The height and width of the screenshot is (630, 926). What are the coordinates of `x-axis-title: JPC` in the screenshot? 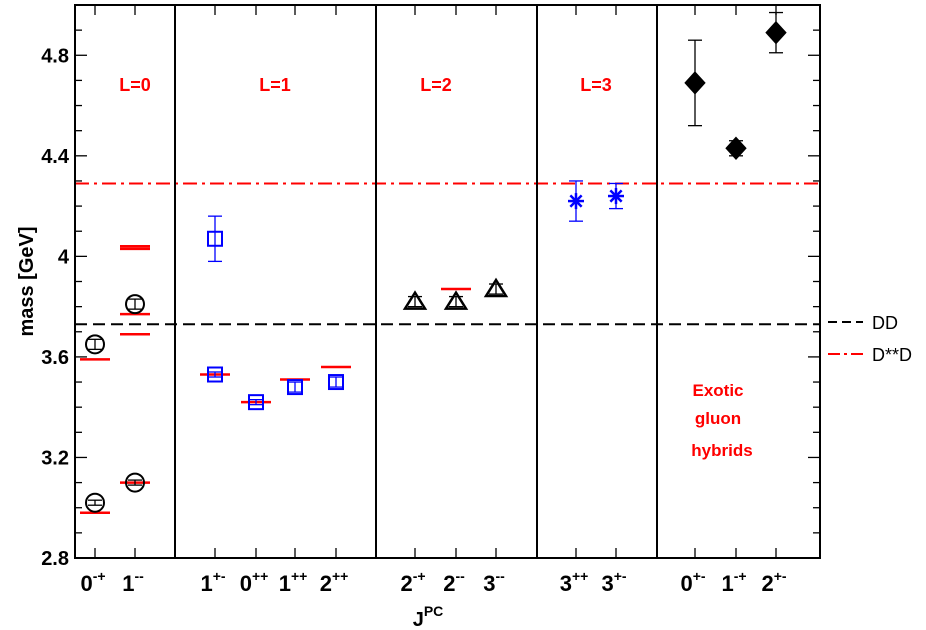 It's located at (428, 616).